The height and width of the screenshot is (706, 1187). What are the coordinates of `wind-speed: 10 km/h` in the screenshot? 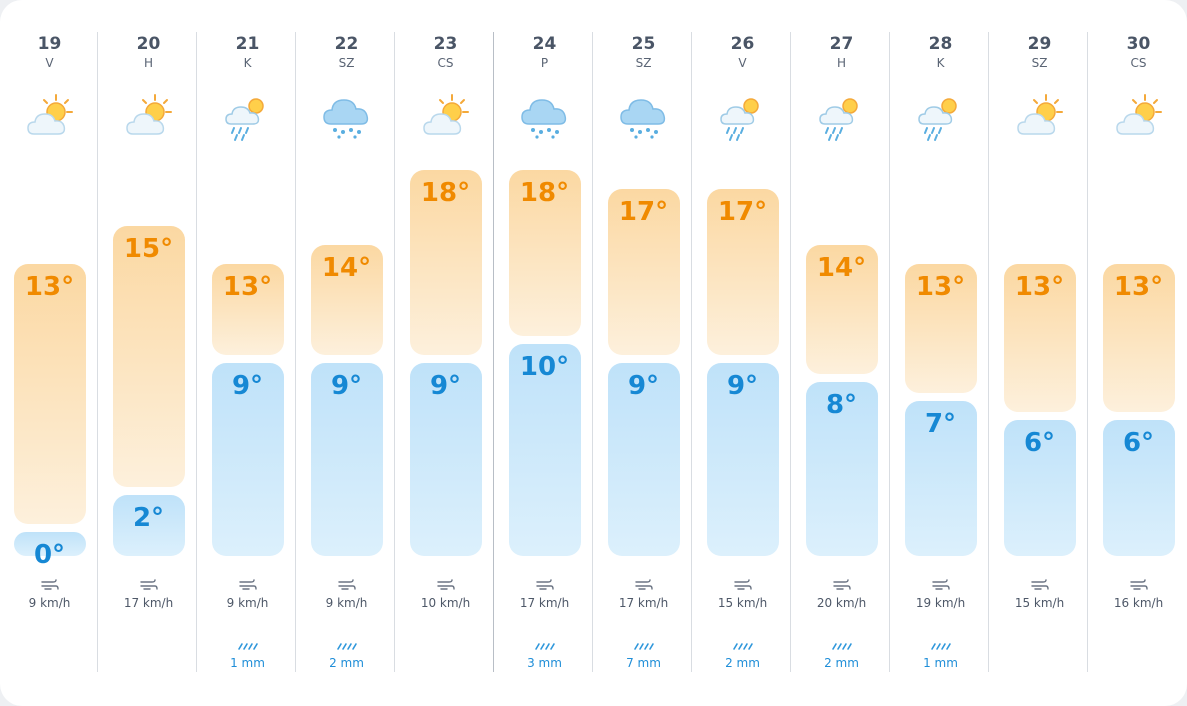 It's located at (445, 603).